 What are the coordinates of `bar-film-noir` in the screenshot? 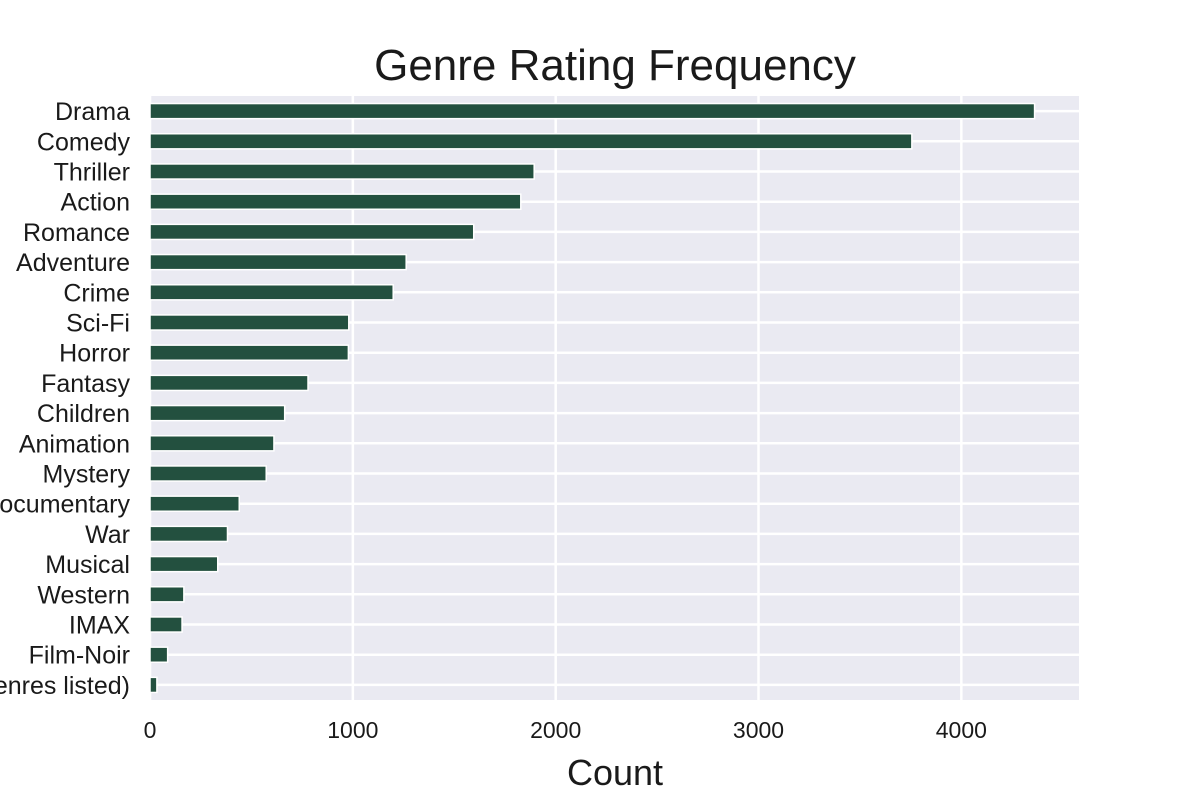 It's located at (159, 655).